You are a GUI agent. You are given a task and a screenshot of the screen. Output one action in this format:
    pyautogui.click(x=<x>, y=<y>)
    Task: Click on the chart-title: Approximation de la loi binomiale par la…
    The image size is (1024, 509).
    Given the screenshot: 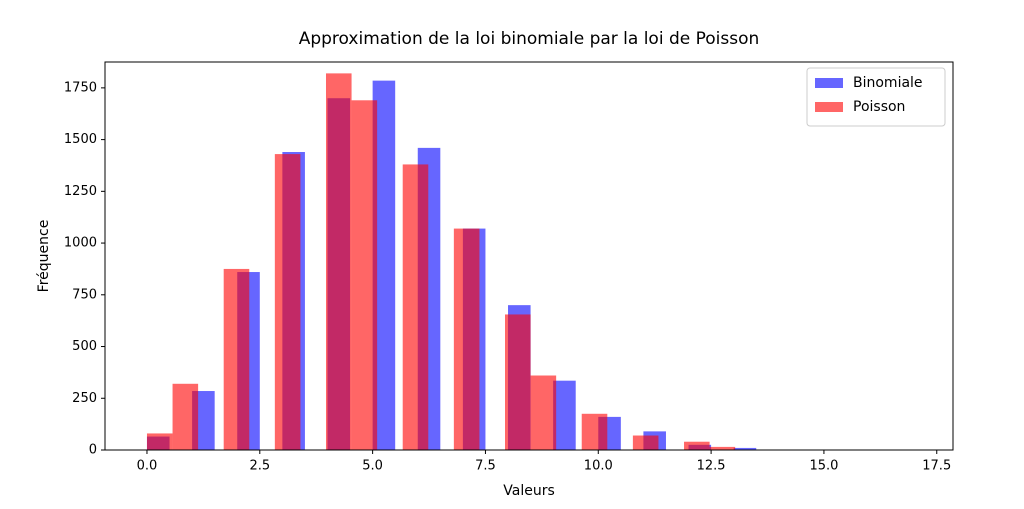 What is the action you would take?
    pyautogui.click(x=529, y=39)
    